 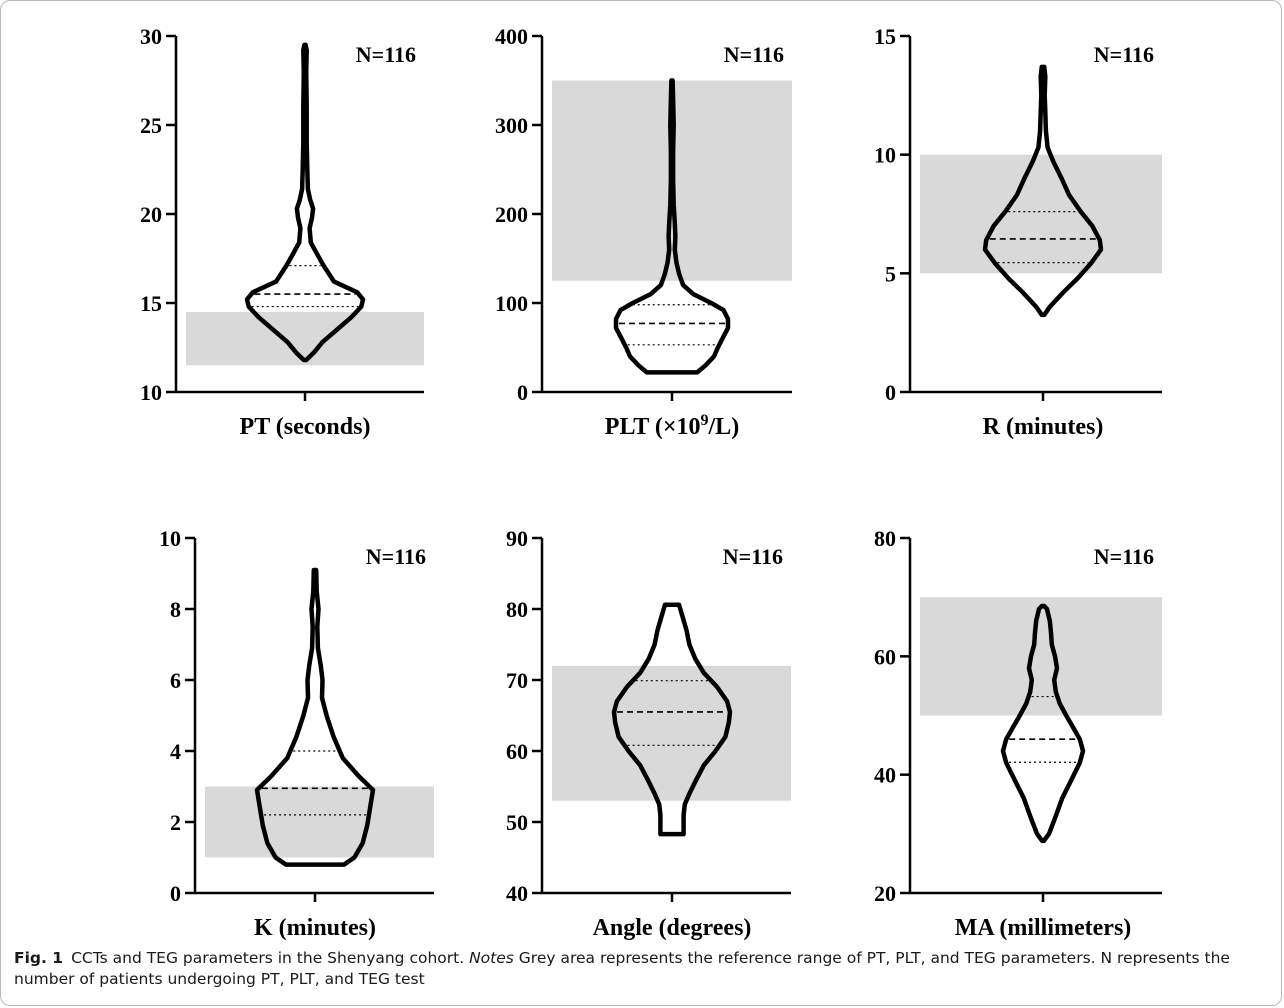 What do you see at coordinates (653, 427) in the screenshot?
I see `x-axis-label-part: PLT (×10` at bounding box center [653, 427].